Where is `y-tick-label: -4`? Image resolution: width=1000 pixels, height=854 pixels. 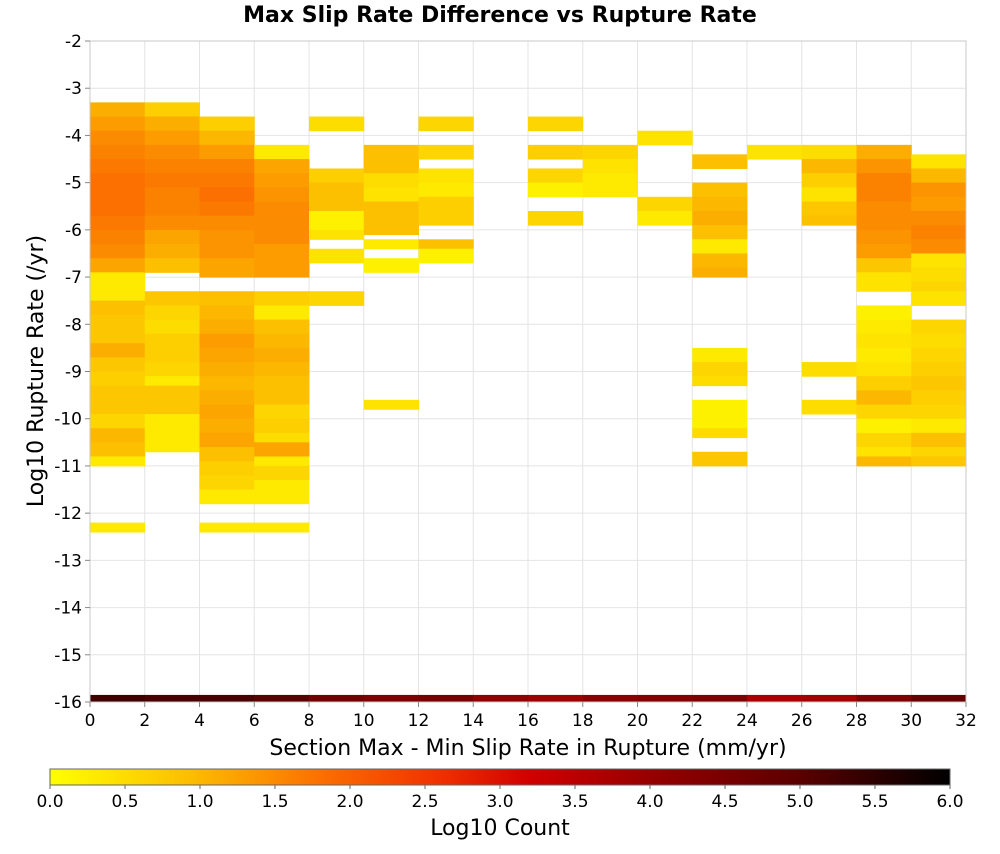 y-tick-label: -4 is located at coordinates (73, 136).